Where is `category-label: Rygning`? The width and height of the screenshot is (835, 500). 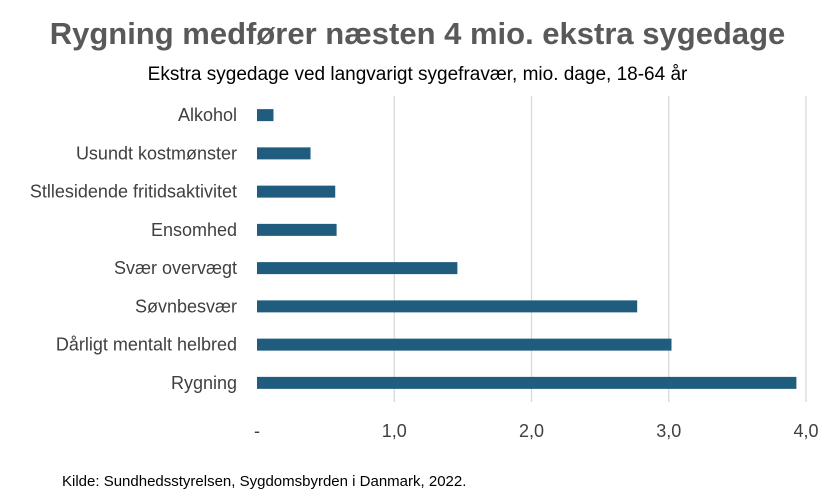
category-label: Rygning is located at coordinates (204, 383).